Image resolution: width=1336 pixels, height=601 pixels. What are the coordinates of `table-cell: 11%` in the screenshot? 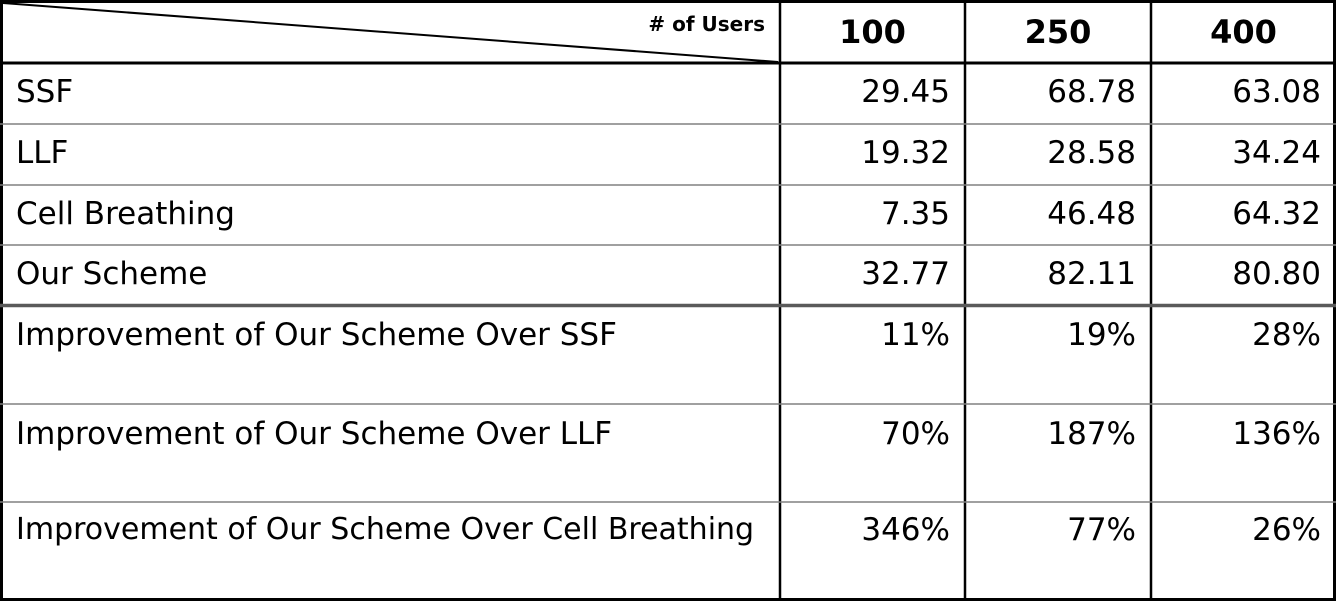 It's located at (915, 335).